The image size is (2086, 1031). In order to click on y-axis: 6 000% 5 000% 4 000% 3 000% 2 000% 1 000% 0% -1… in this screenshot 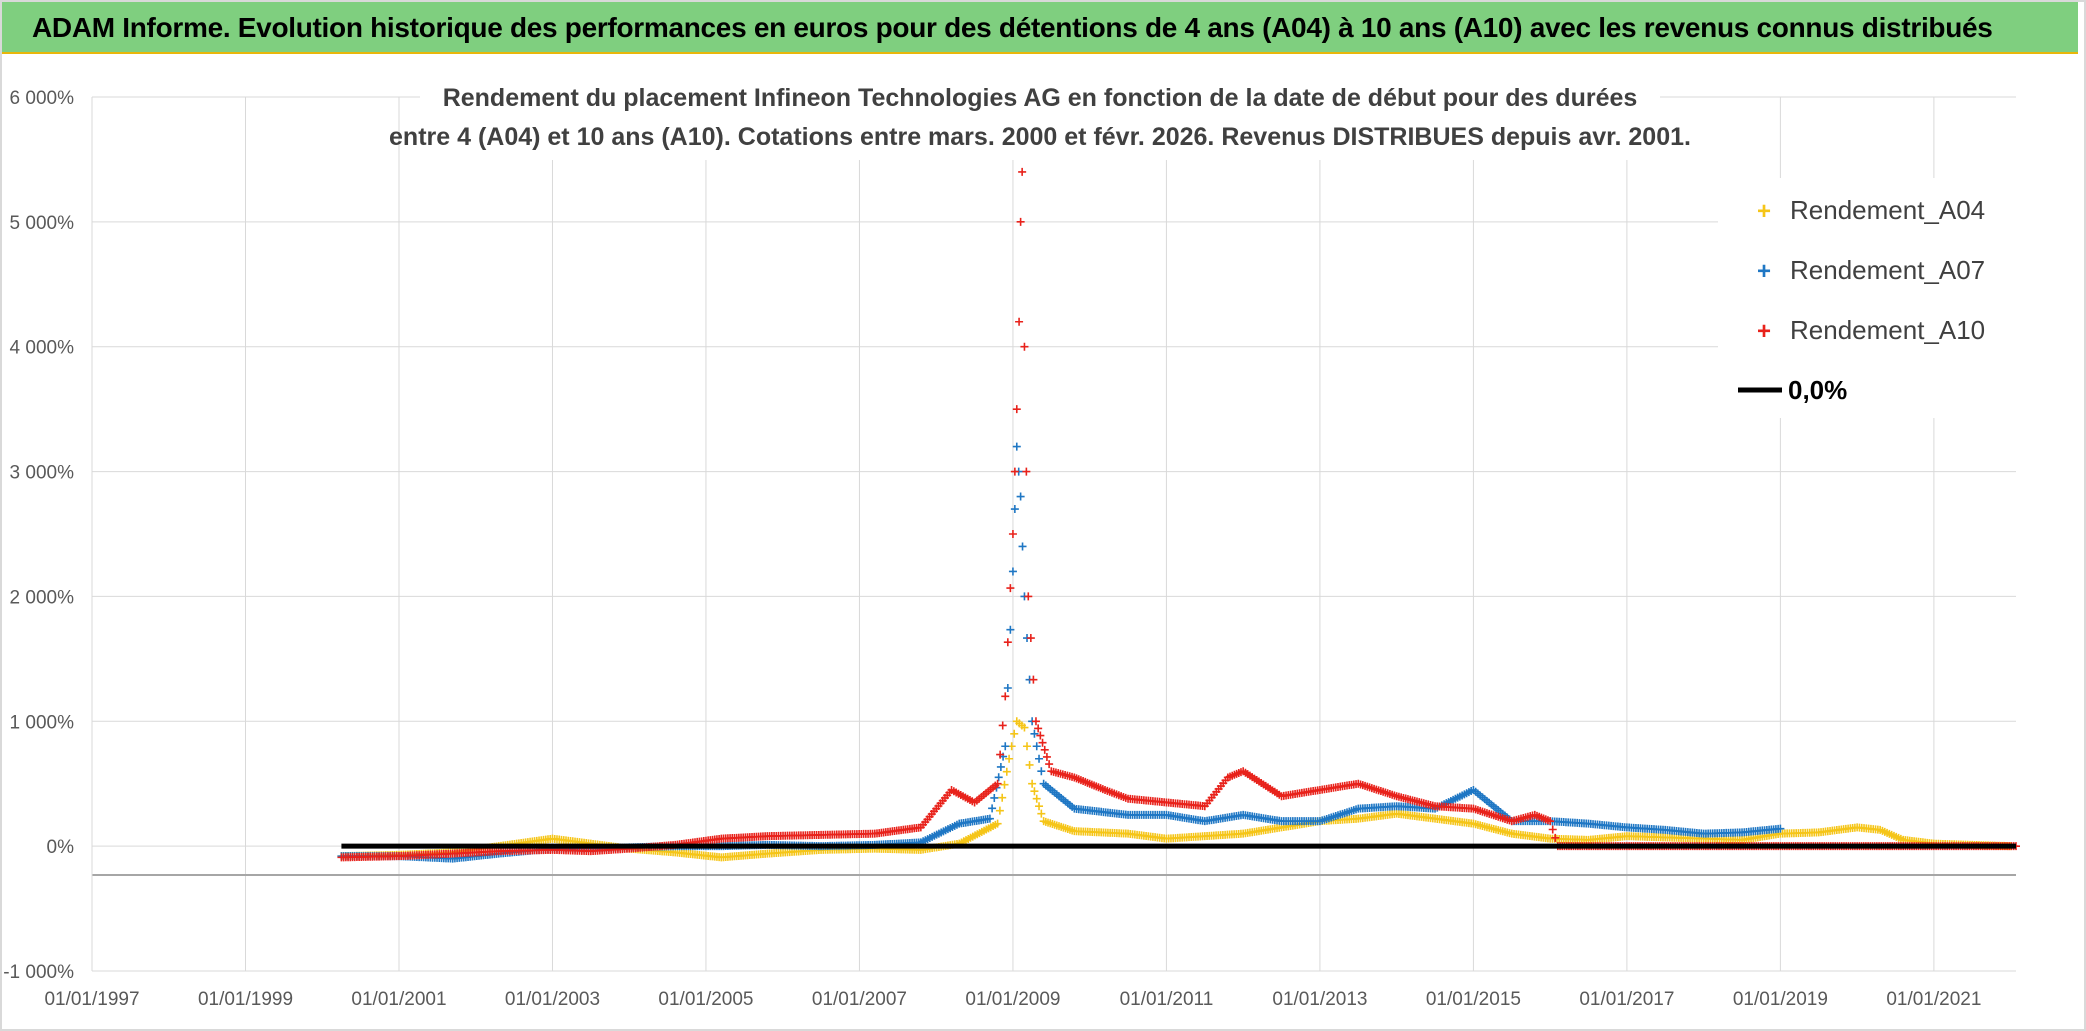, I will do `click(38, 535)`.